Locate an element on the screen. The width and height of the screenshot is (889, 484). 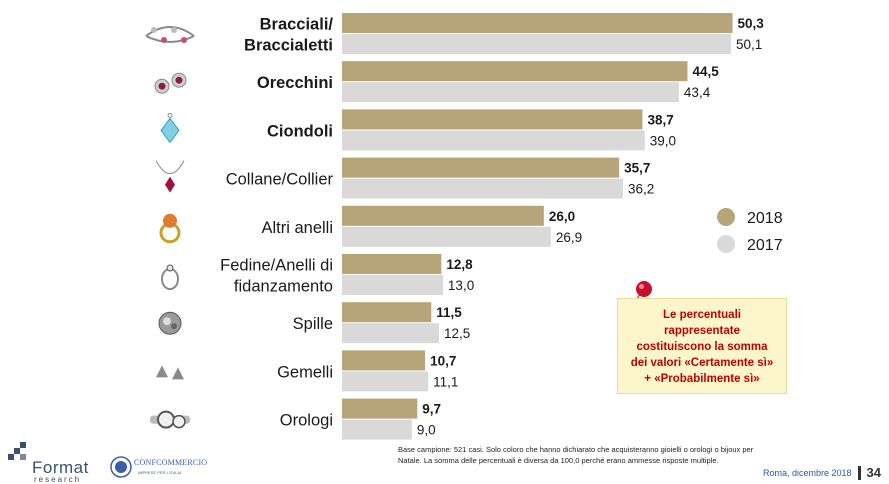
earrings-icon is located at coordinates (170, 83).